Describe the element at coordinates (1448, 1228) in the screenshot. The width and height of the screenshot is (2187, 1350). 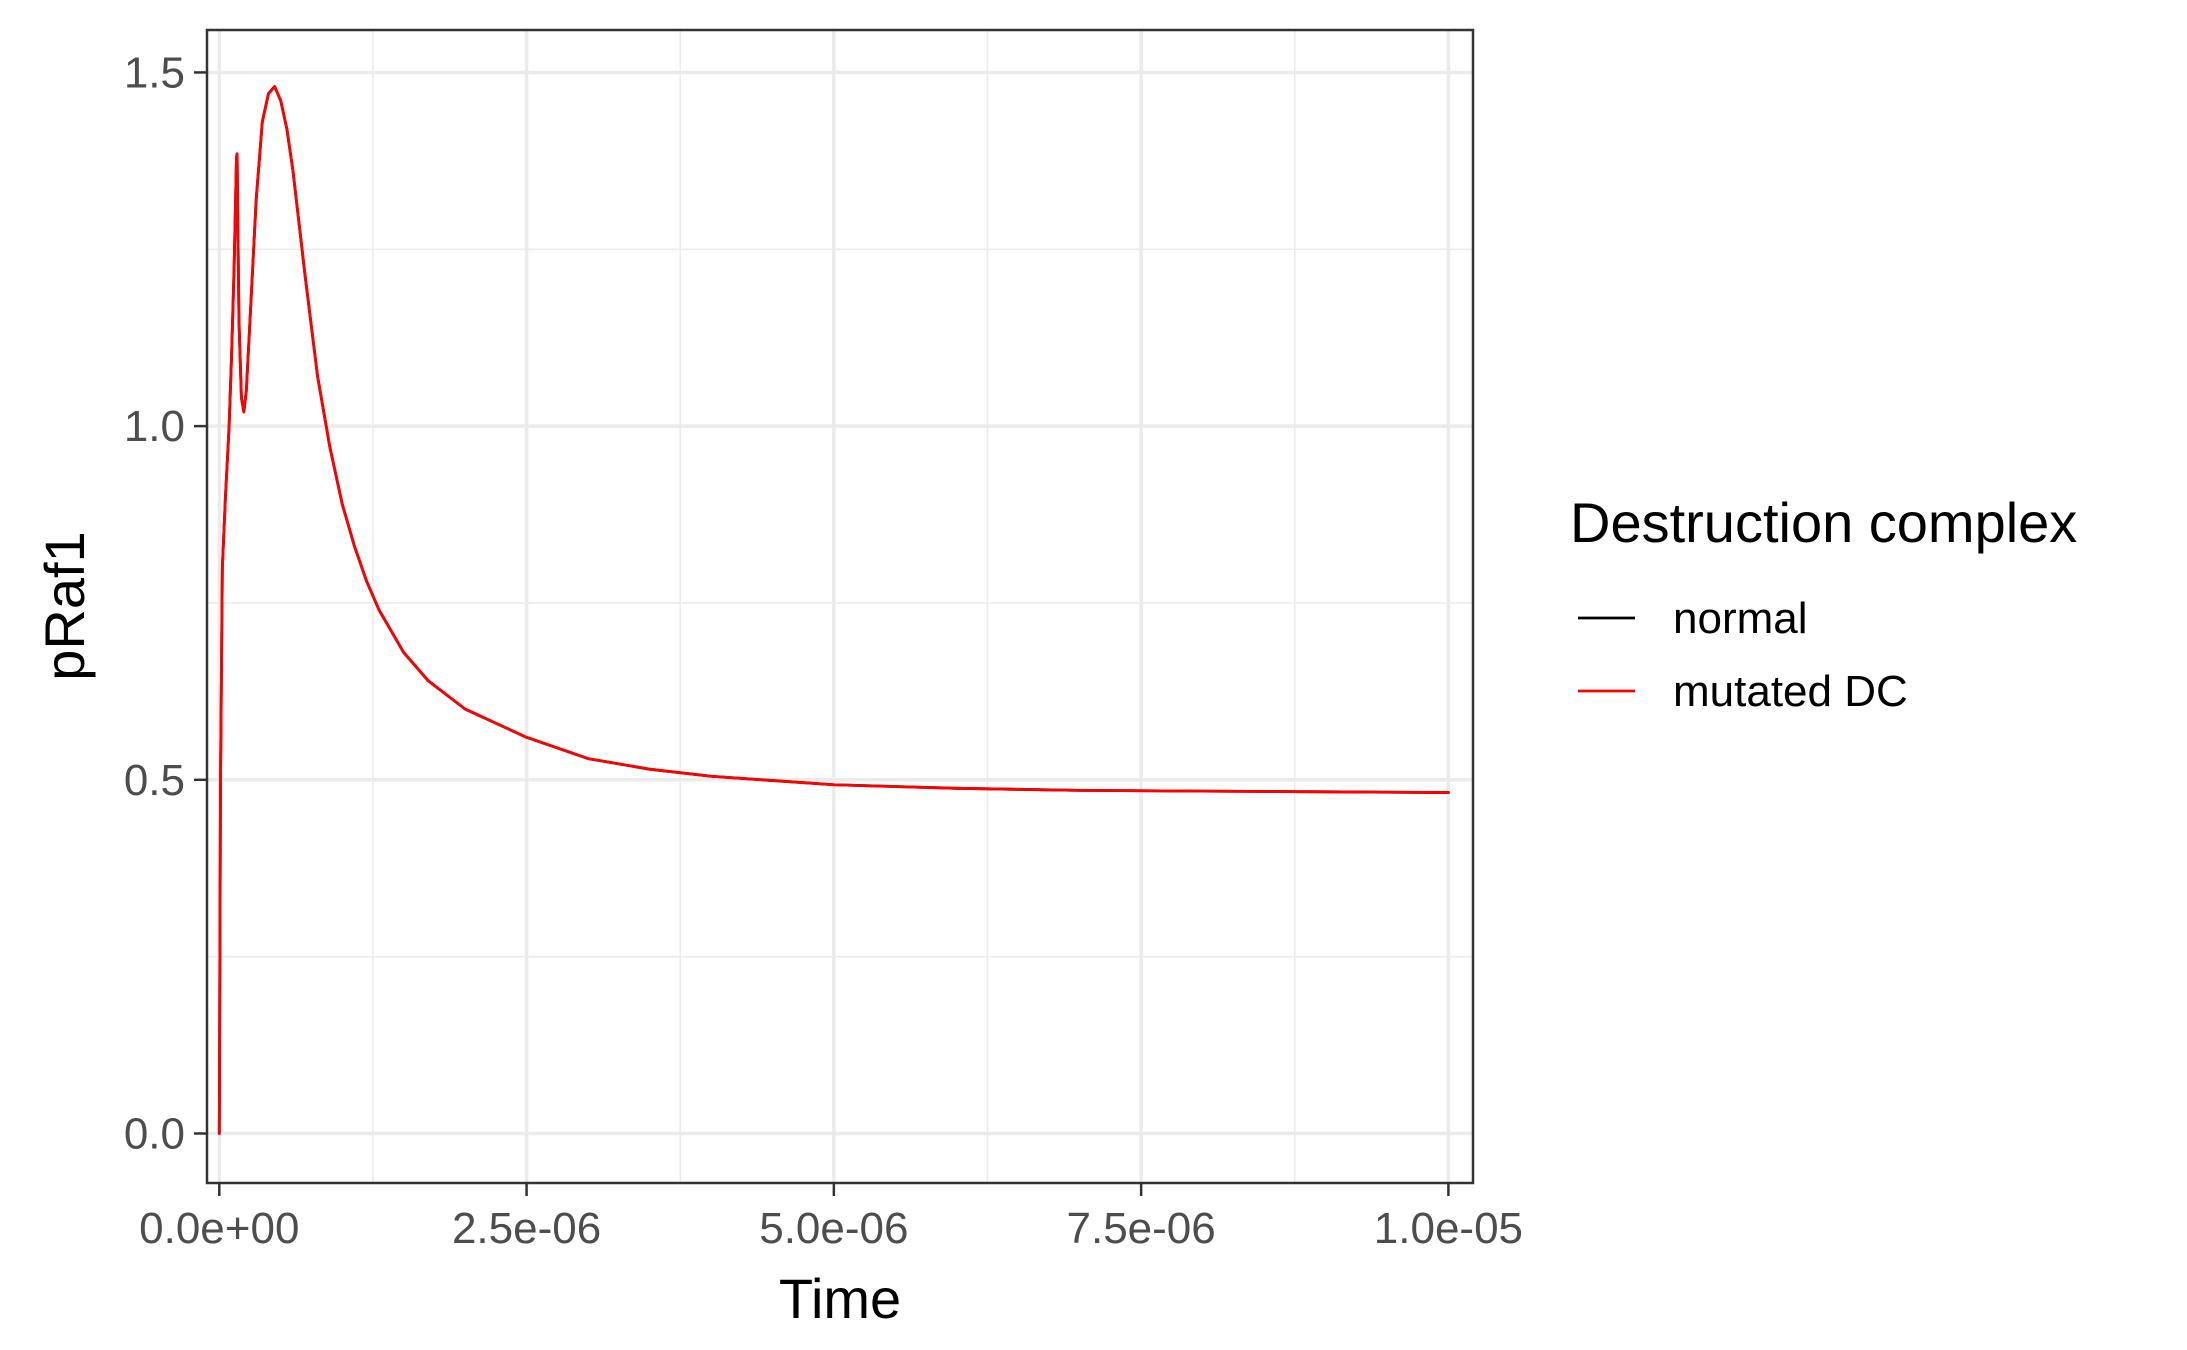
I see `x-tick-label: 1.0e-05` at that location.